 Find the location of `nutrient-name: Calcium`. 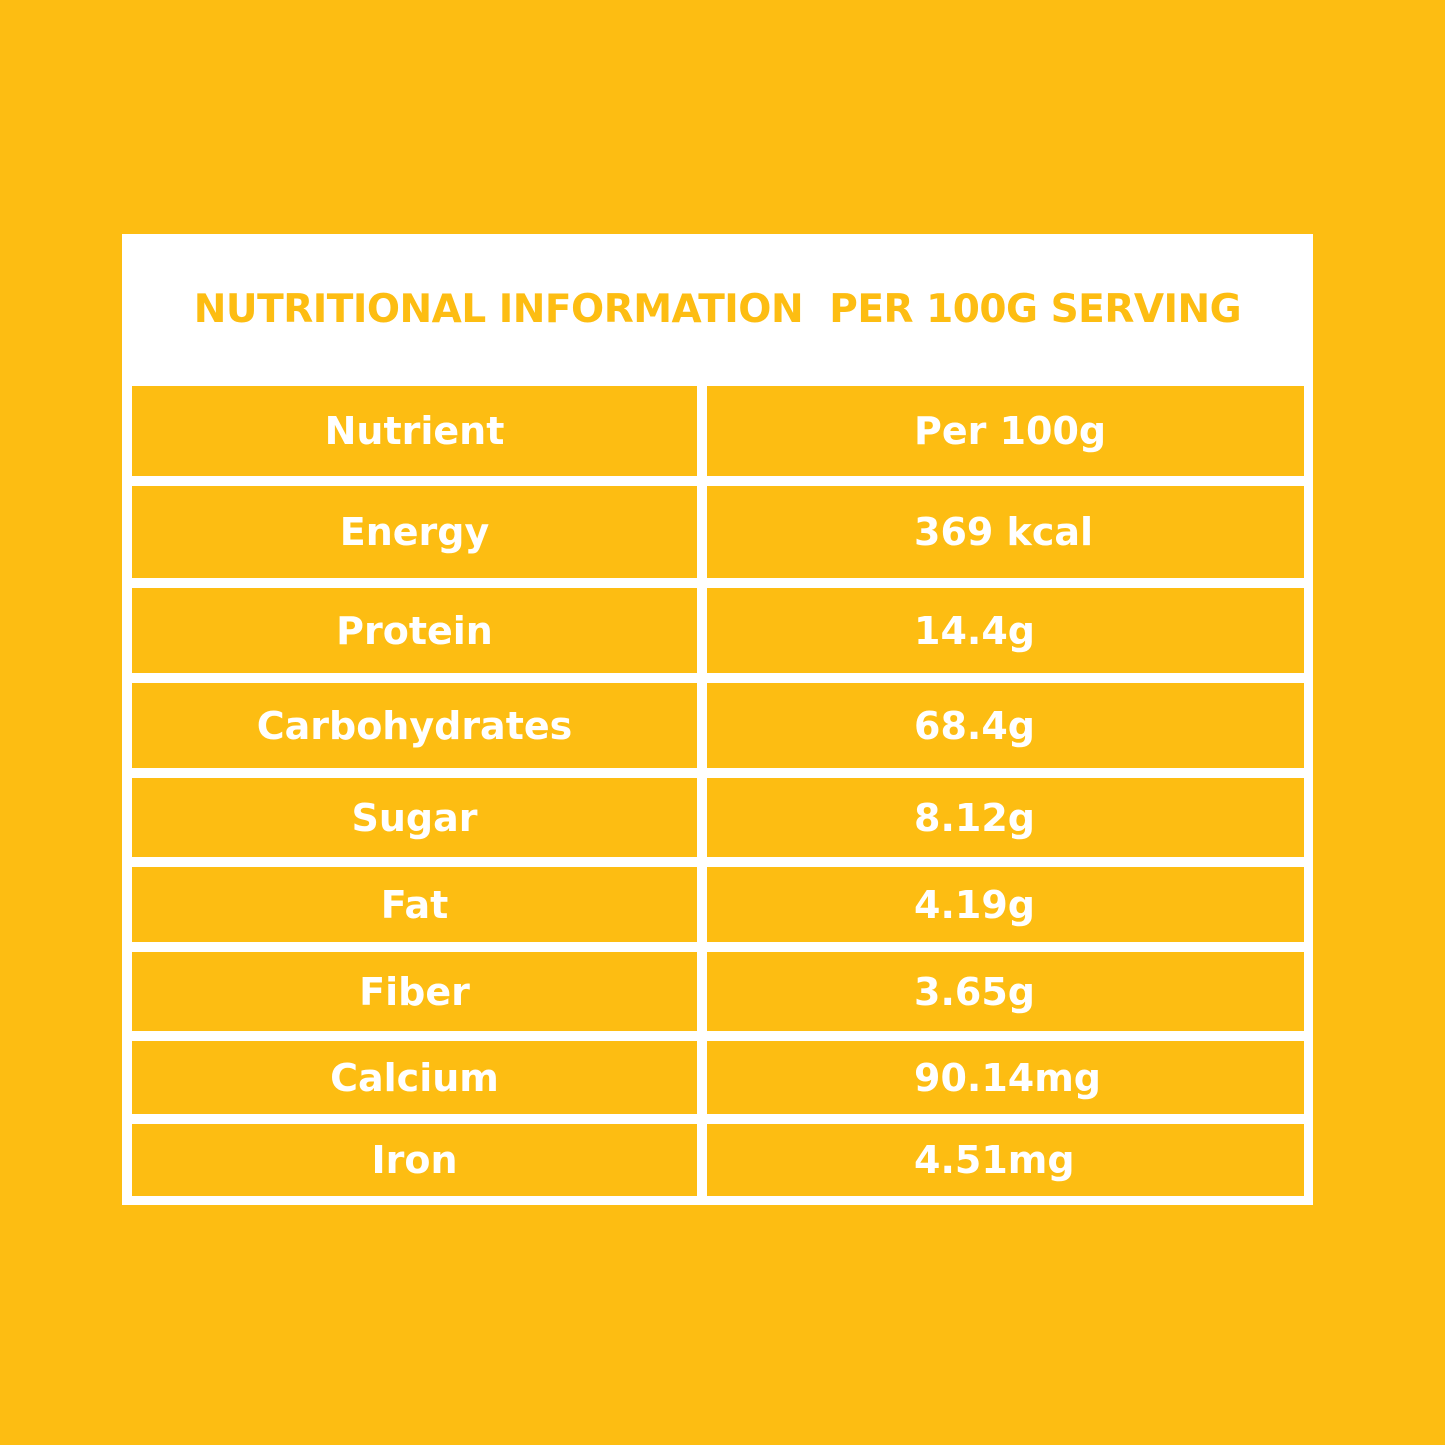

nutrient-name: Calcium is located at coordinates (414, 1077).